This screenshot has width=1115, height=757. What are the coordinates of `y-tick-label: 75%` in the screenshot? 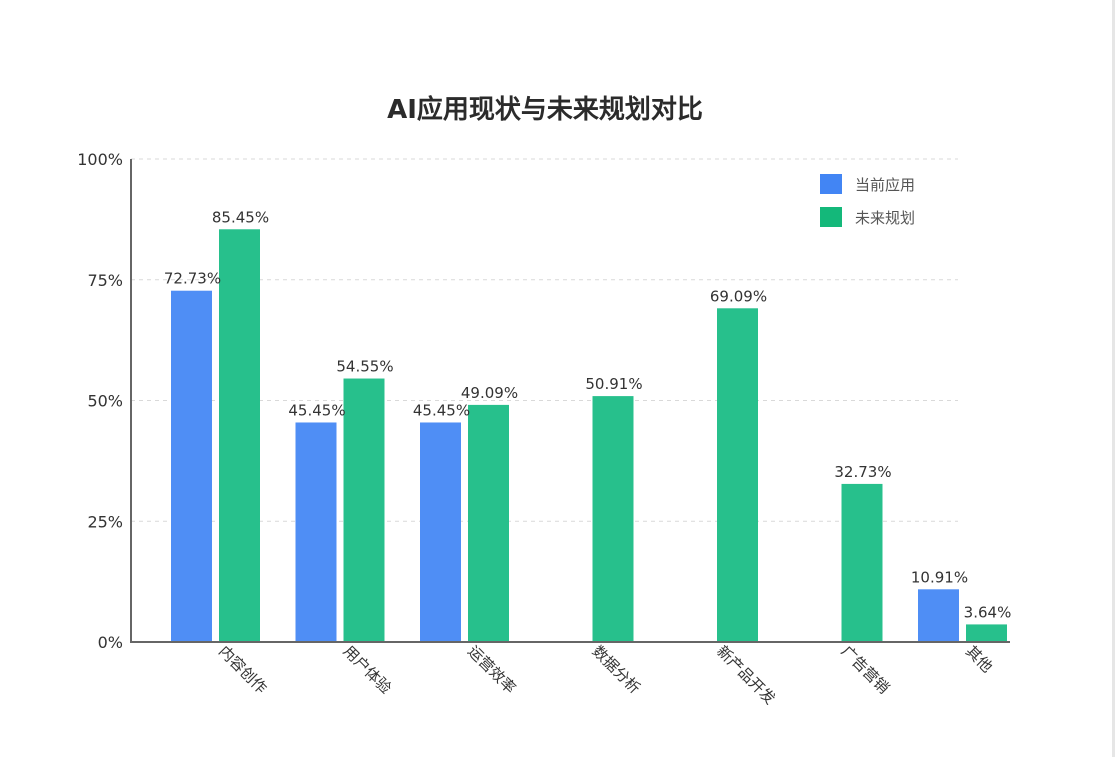 It's located at (105, 280).